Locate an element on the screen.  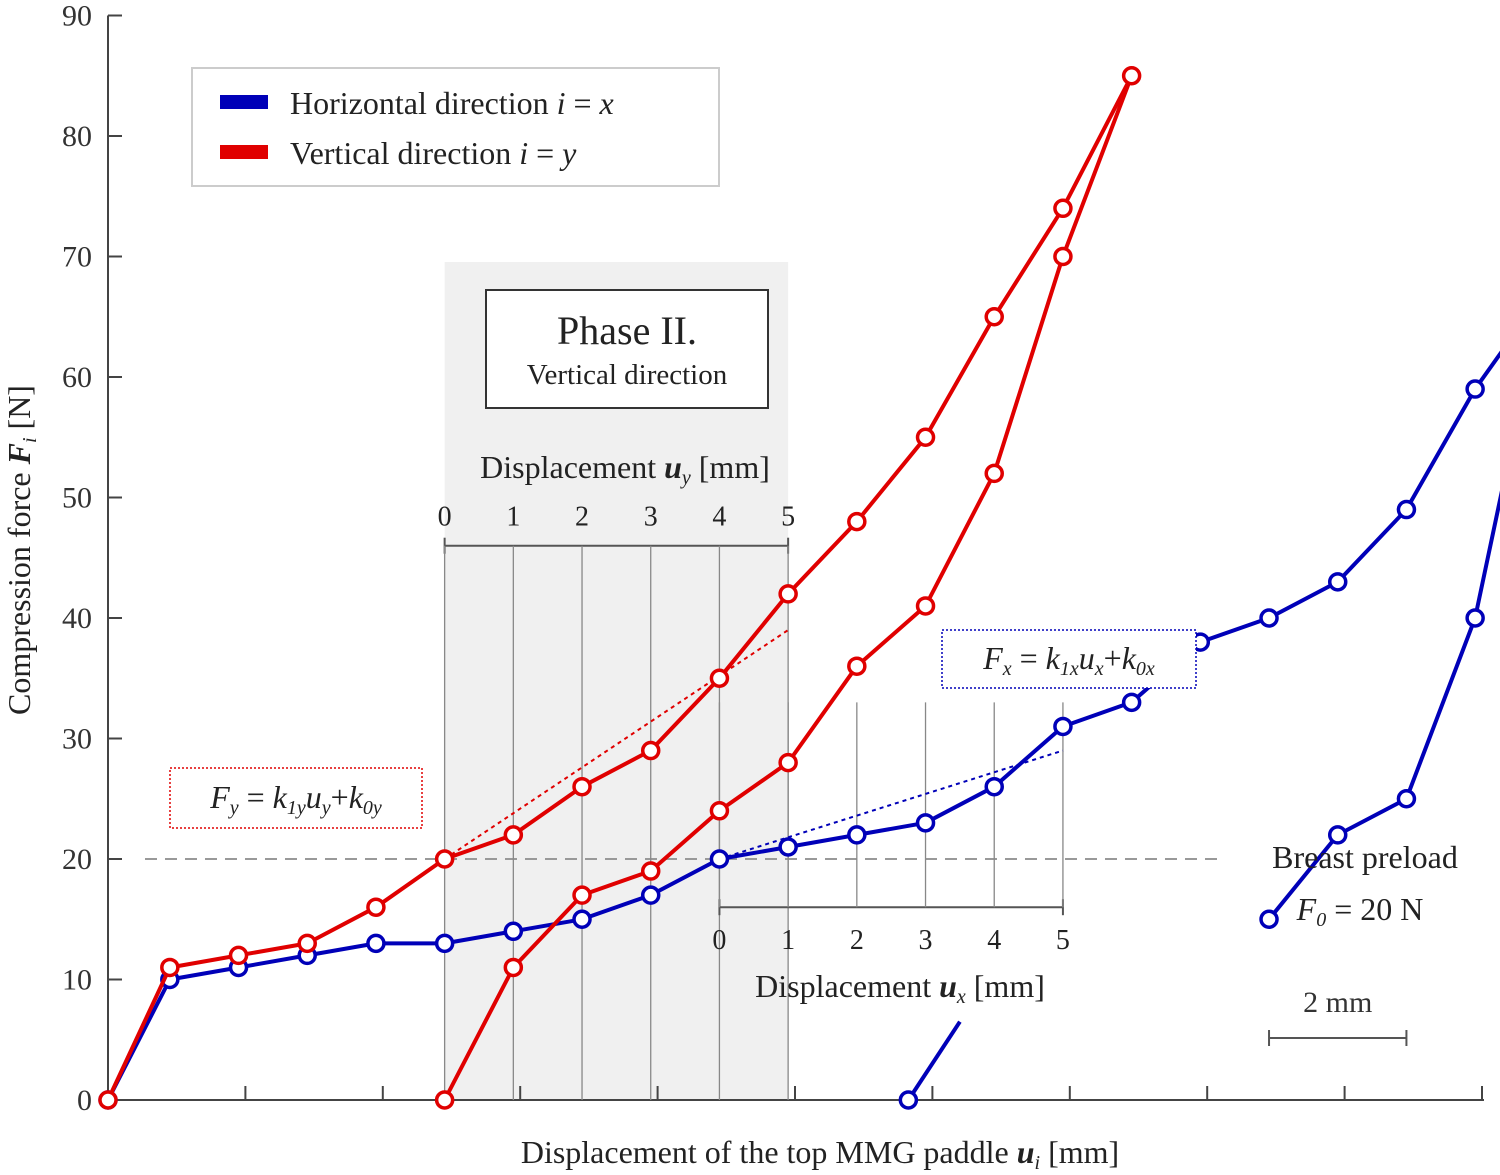
legend-swatch-vertical is located at coordinates (244, 152).